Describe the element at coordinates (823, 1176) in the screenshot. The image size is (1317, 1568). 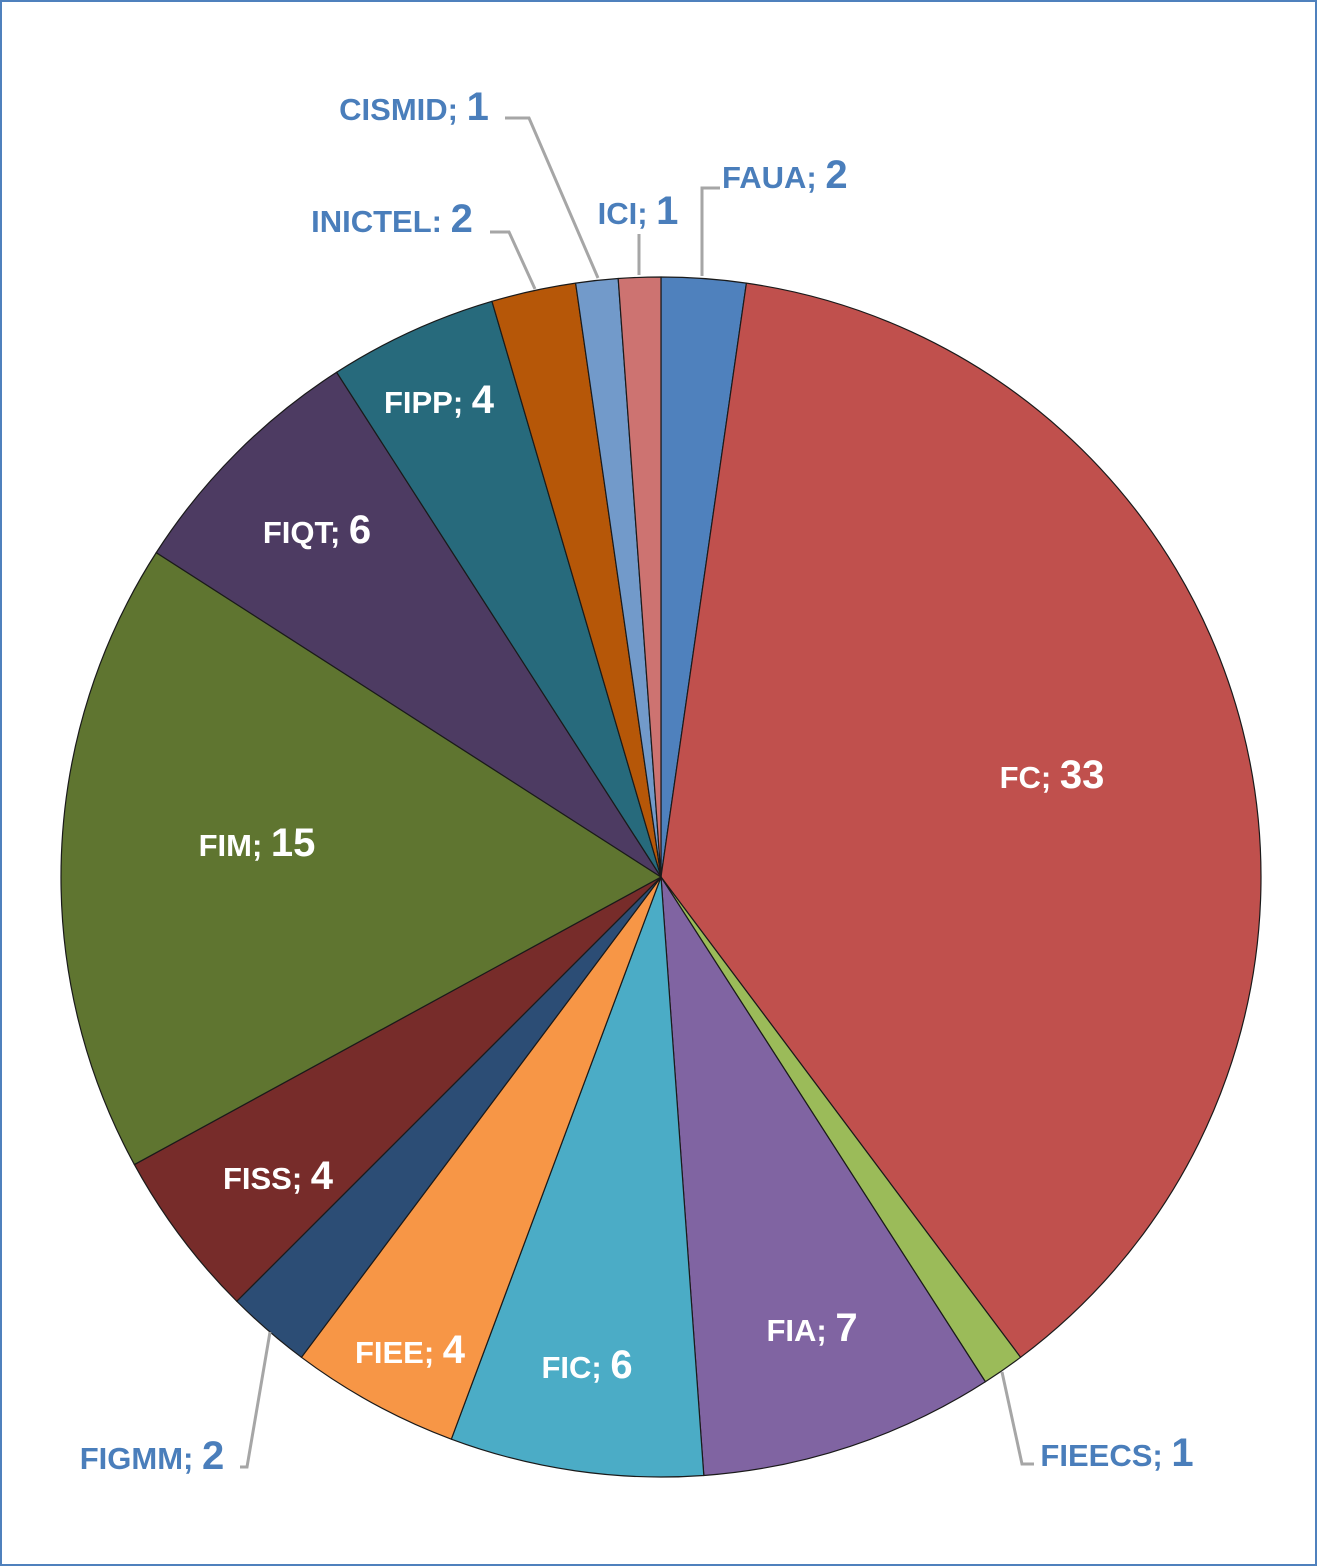
I see `slice-fia` at that location.